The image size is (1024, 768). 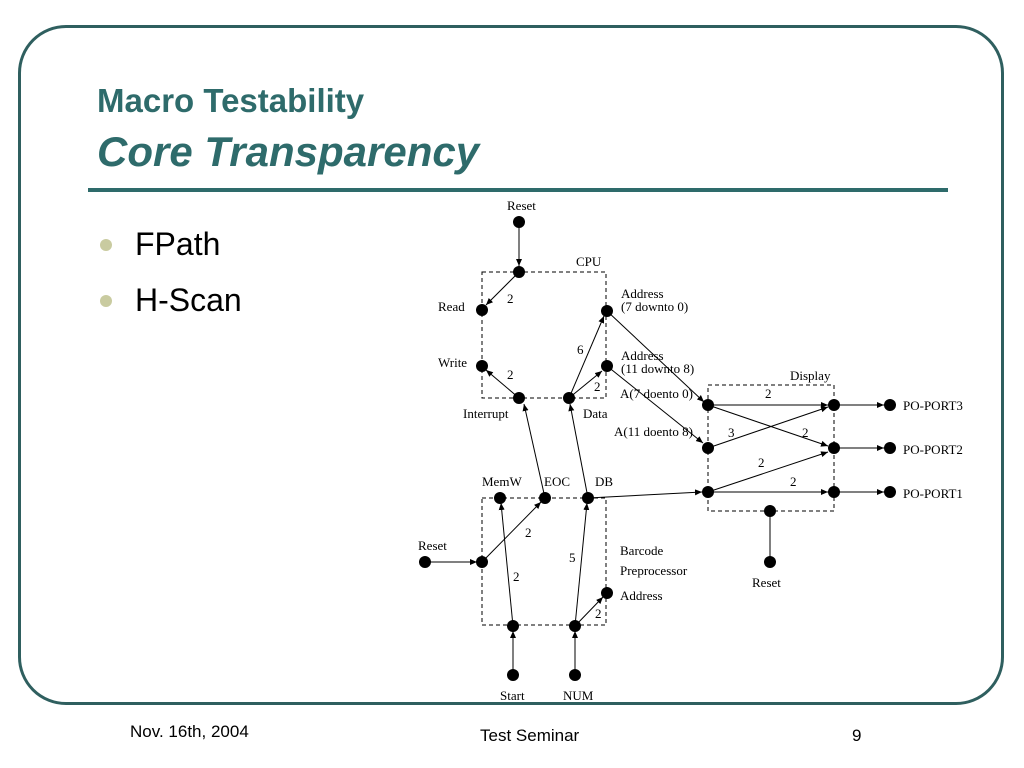 I want to click on barcode-label: Barcode, so click(x=642, y=550).